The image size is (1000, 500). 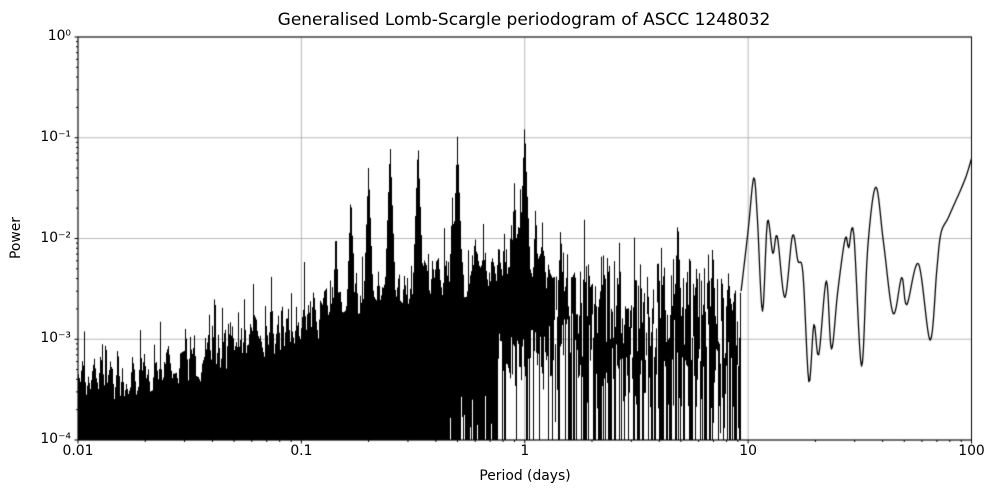 I want to click on x-tick-label: 0.1, so click(x=301, y=451).